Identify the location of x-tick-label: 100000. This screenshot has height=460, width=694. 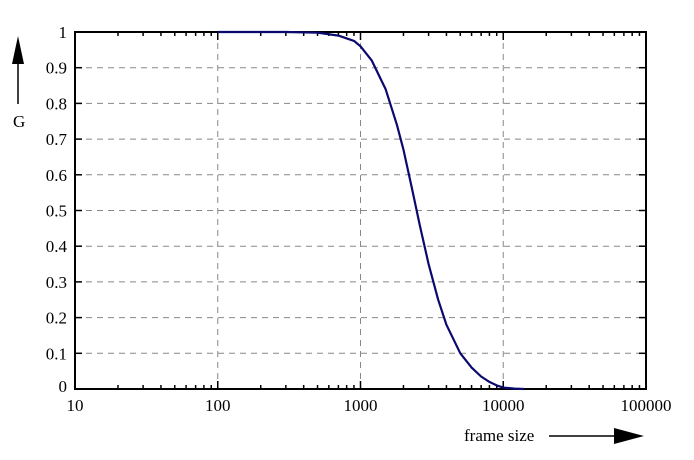
(646, 405).